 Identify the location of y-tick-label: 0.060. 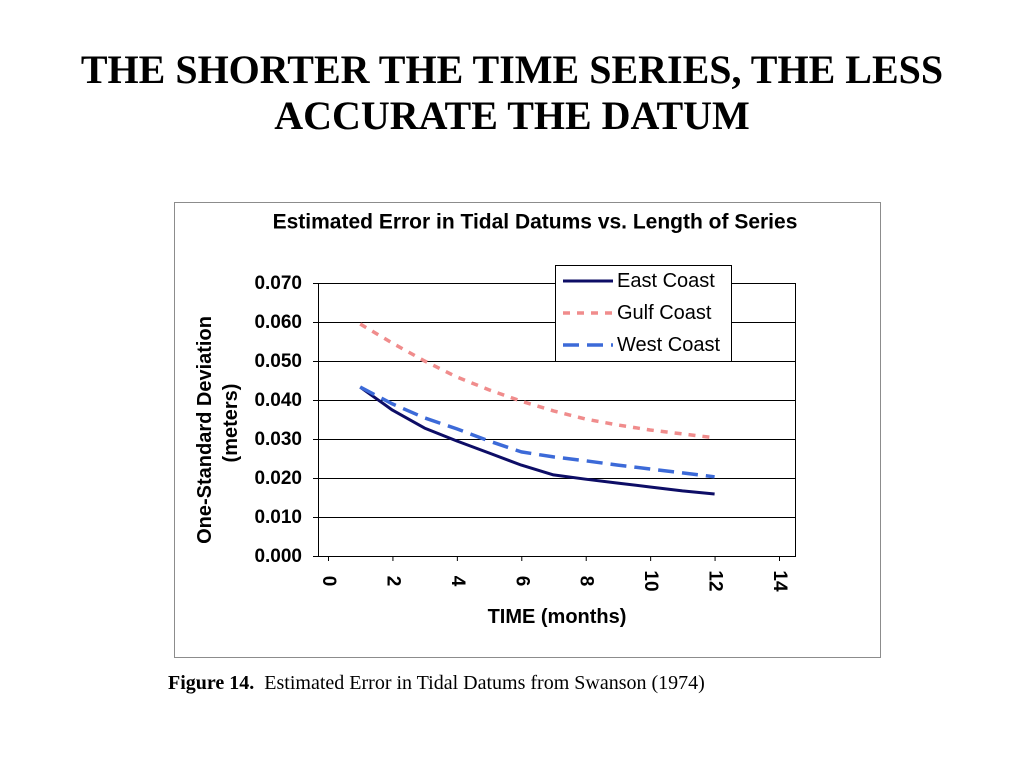
(278, 322).